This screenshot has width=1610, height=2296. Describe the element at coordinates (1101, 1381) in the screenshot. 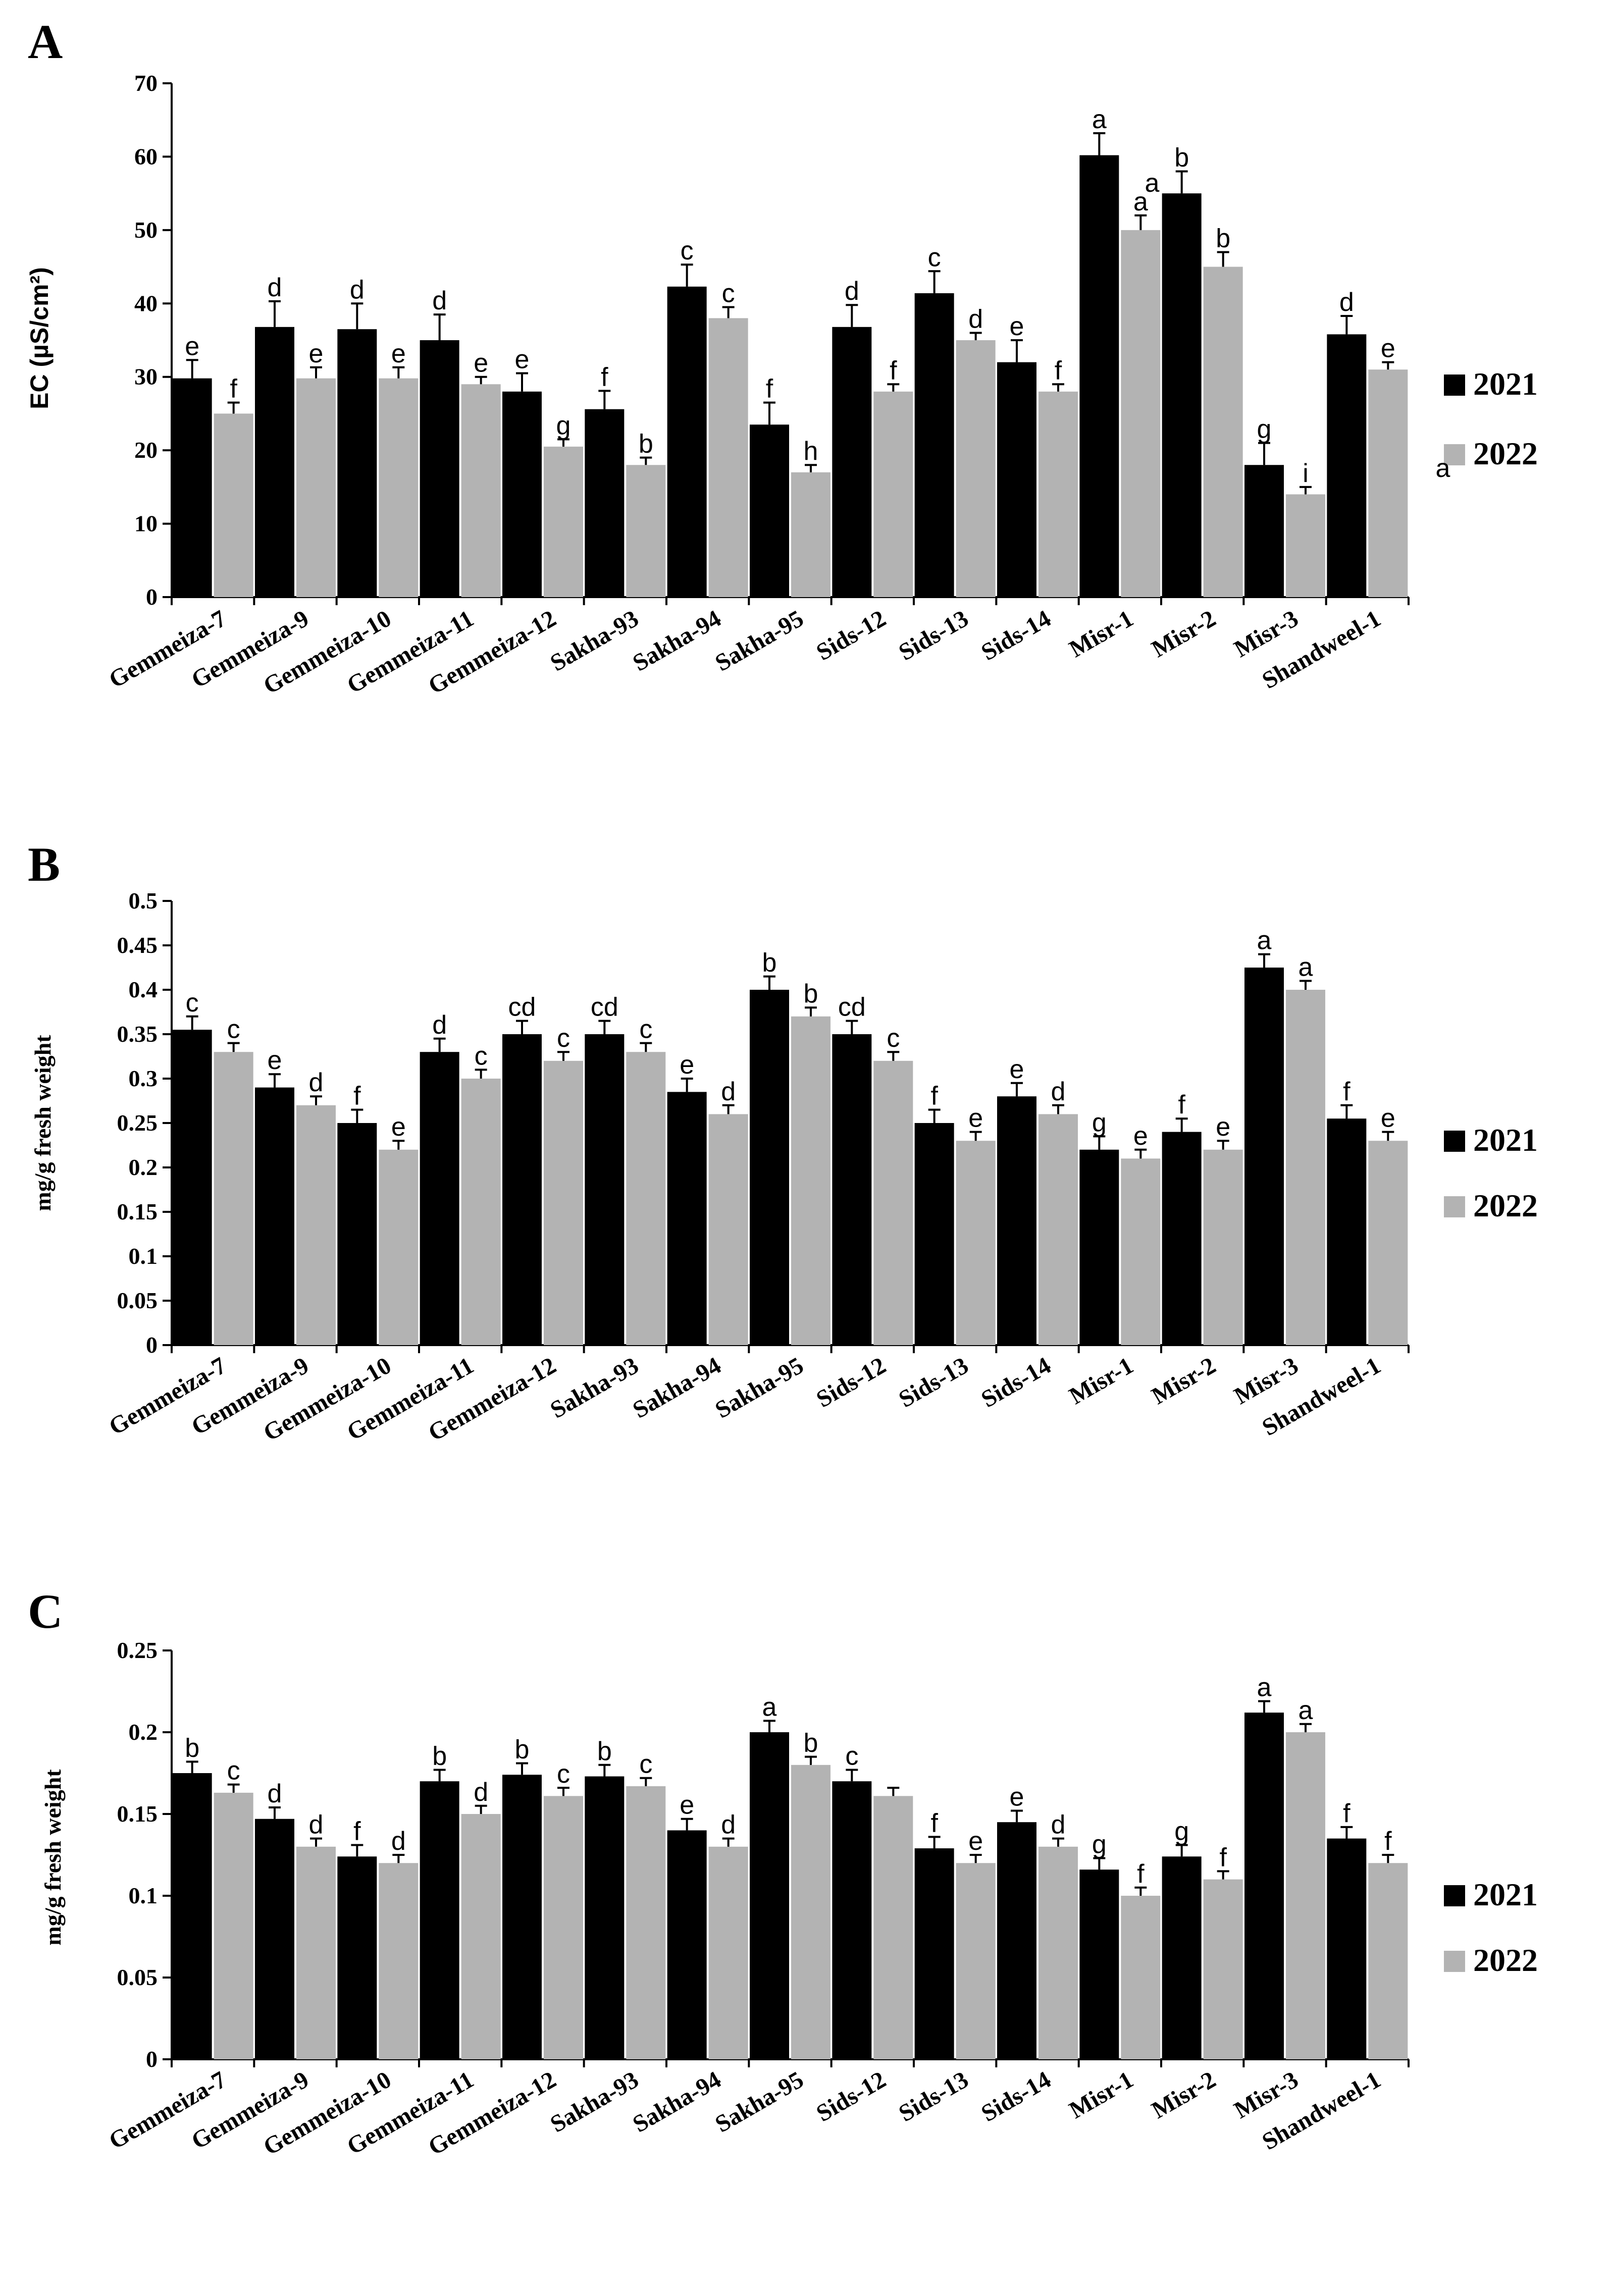

I see `x-tick-label: Misr-1` at that location.